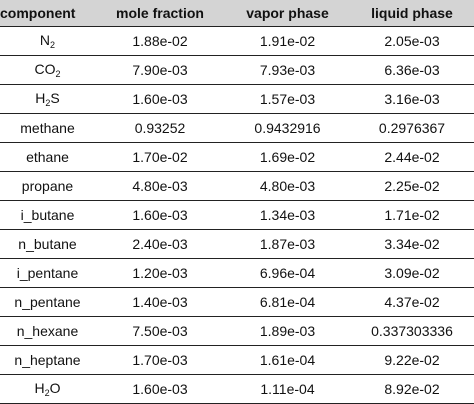  What do you see at coordinates (412, 128) in the screenshot?
I see `value-cell: 0.2976367` at bounding box center [412, 128].